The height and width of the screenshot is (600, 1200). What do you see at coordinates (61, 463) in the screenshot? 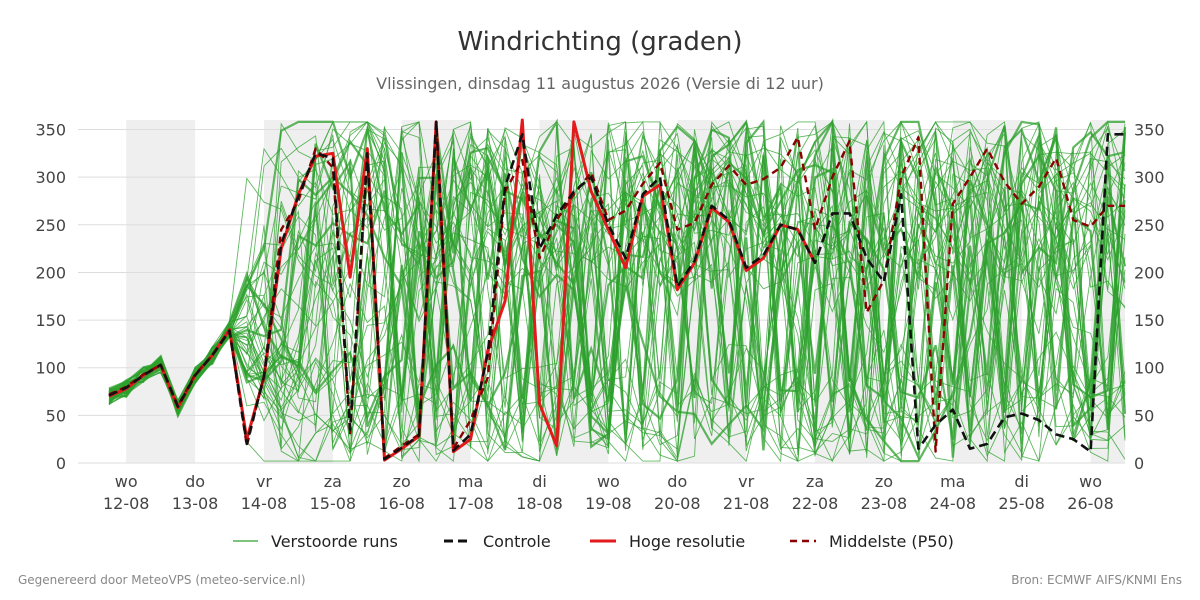
I see `y-tick-left-0: 0` at bounding box center [61, 463].